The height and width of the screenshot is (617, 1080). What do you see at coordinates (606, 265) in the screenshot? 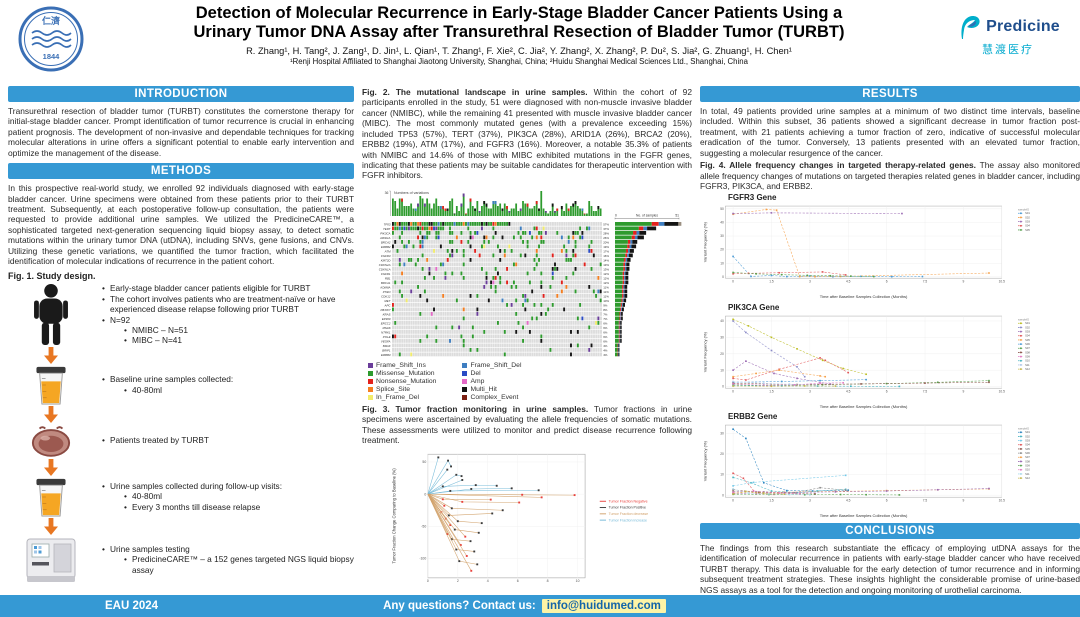
I see `svg-text: 13%` at bounding box center [606, 265].